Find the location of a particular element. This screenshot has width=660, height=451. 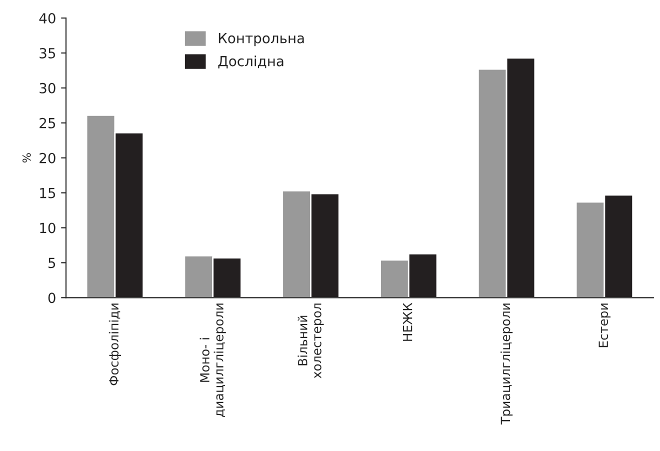

y-tick-label: 5 is located at coordinates (52, 263).